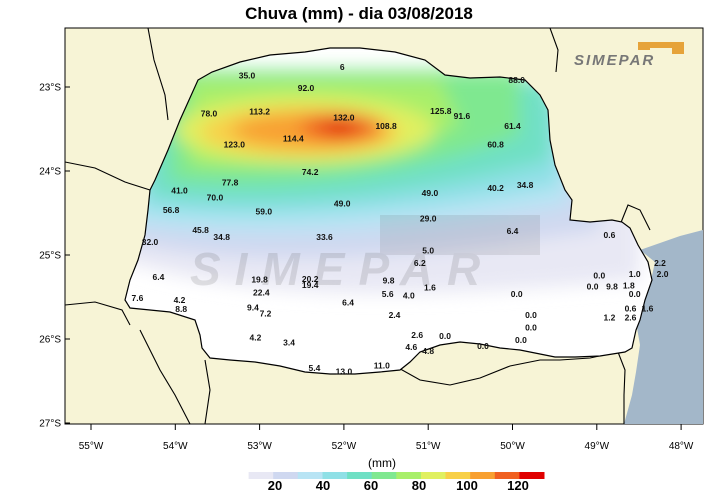  Describe the element at coordinates (306, 88) in the screenshot. I see `station-value: 92.0` at that location.